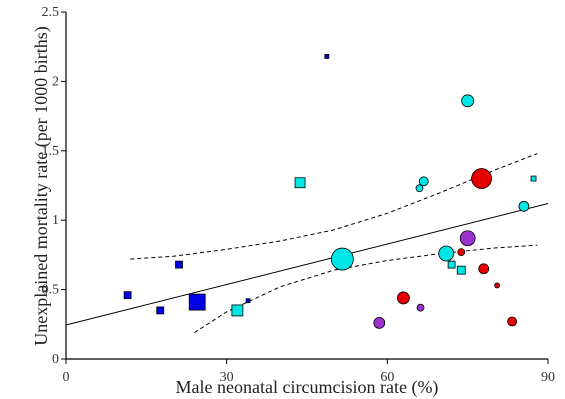 The width and height of the screenshot is (565, 399). I want to click on x-axis-title: Male neonatal circumcision rate (%), so click(307, 387).